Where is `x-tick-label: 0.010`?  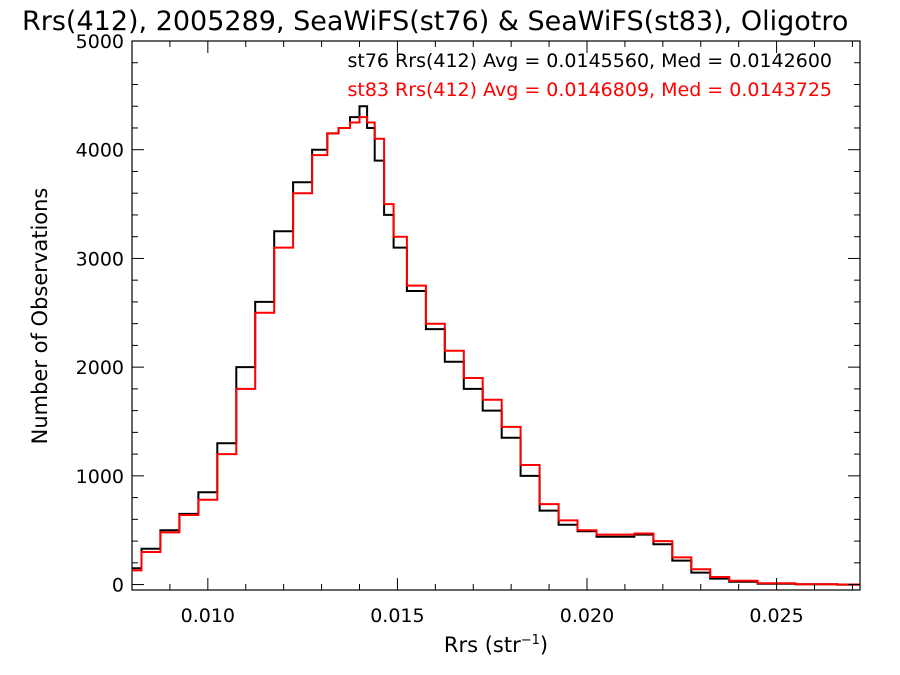
x-tick-label: 0.010 is located at coordinates (208, 616).